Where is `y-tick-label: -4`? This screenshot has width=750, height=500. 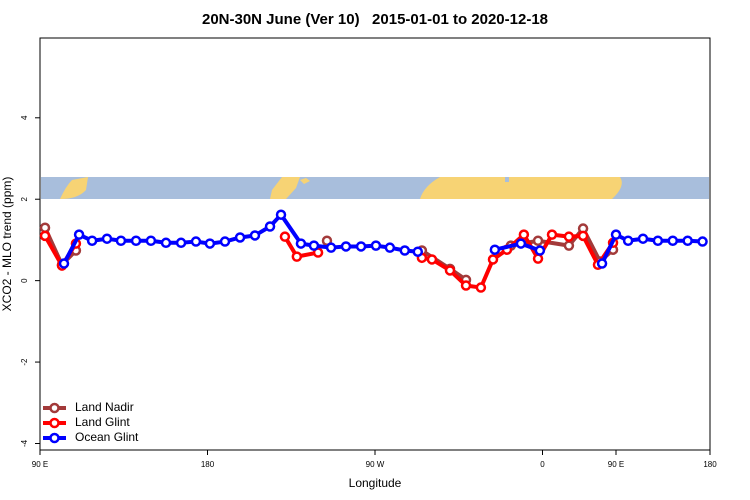
y-tick-label: -4 is located at coordinates (24, 443).